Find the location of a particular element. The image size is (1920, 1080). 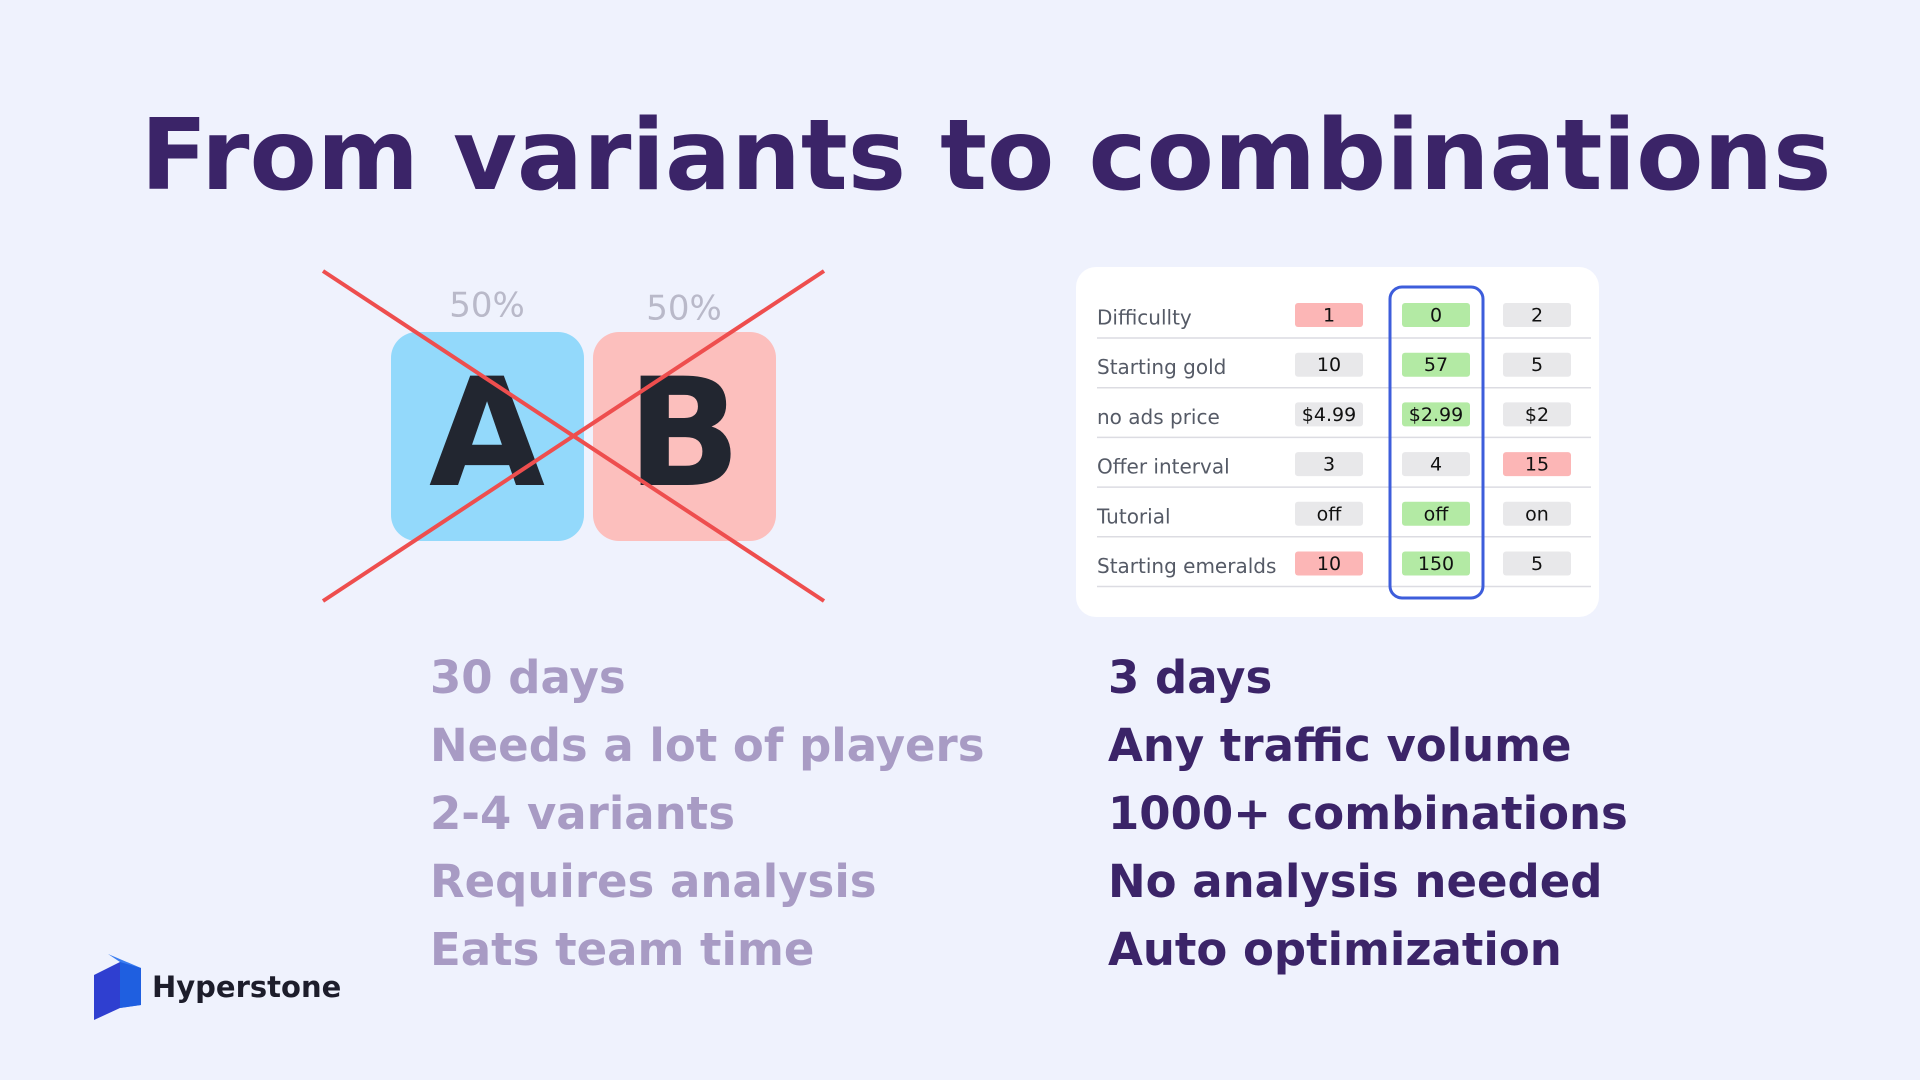

left-list-item: 30 days is located at coordinates (528, 677).